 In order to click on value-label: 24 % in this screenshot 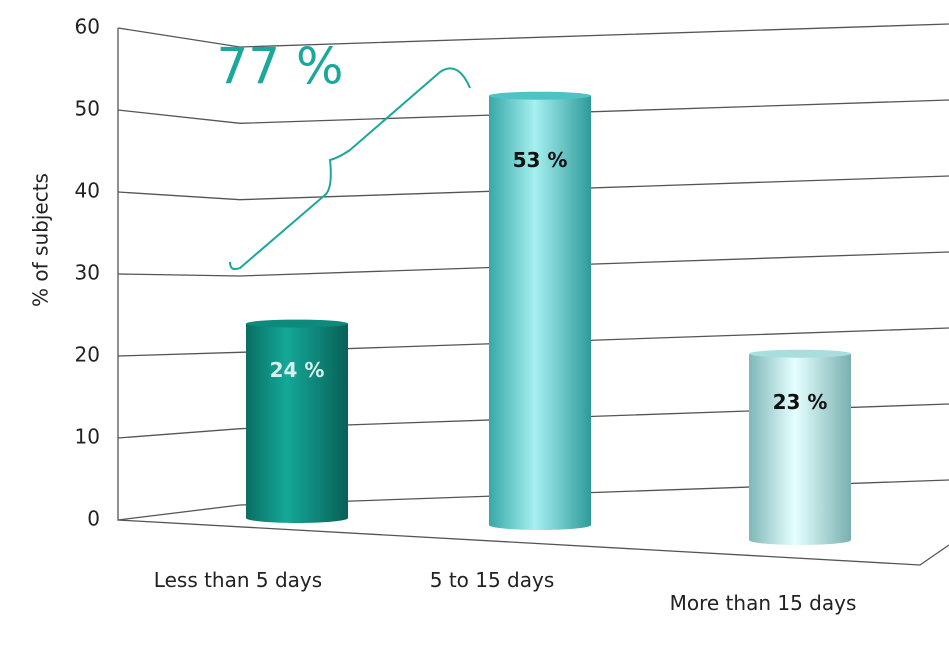, I will do `click(297, 370)`.